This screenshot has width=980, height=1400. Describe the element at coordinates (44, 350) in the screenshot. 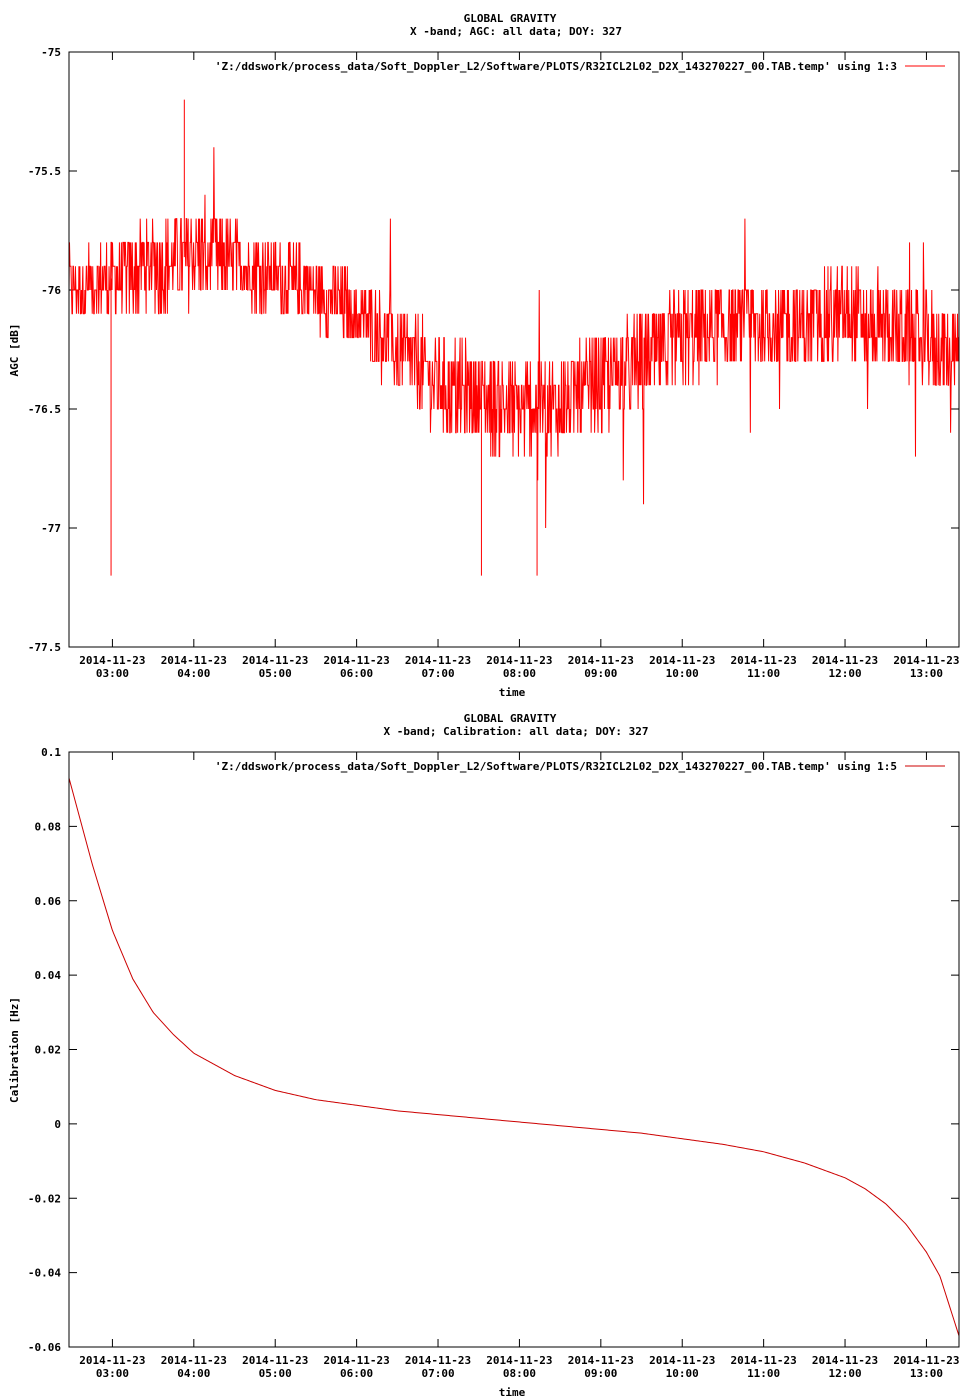

I see `y-tick-labels: -75 -75.5 -76 -76.5 -77 -77.5` at that location.